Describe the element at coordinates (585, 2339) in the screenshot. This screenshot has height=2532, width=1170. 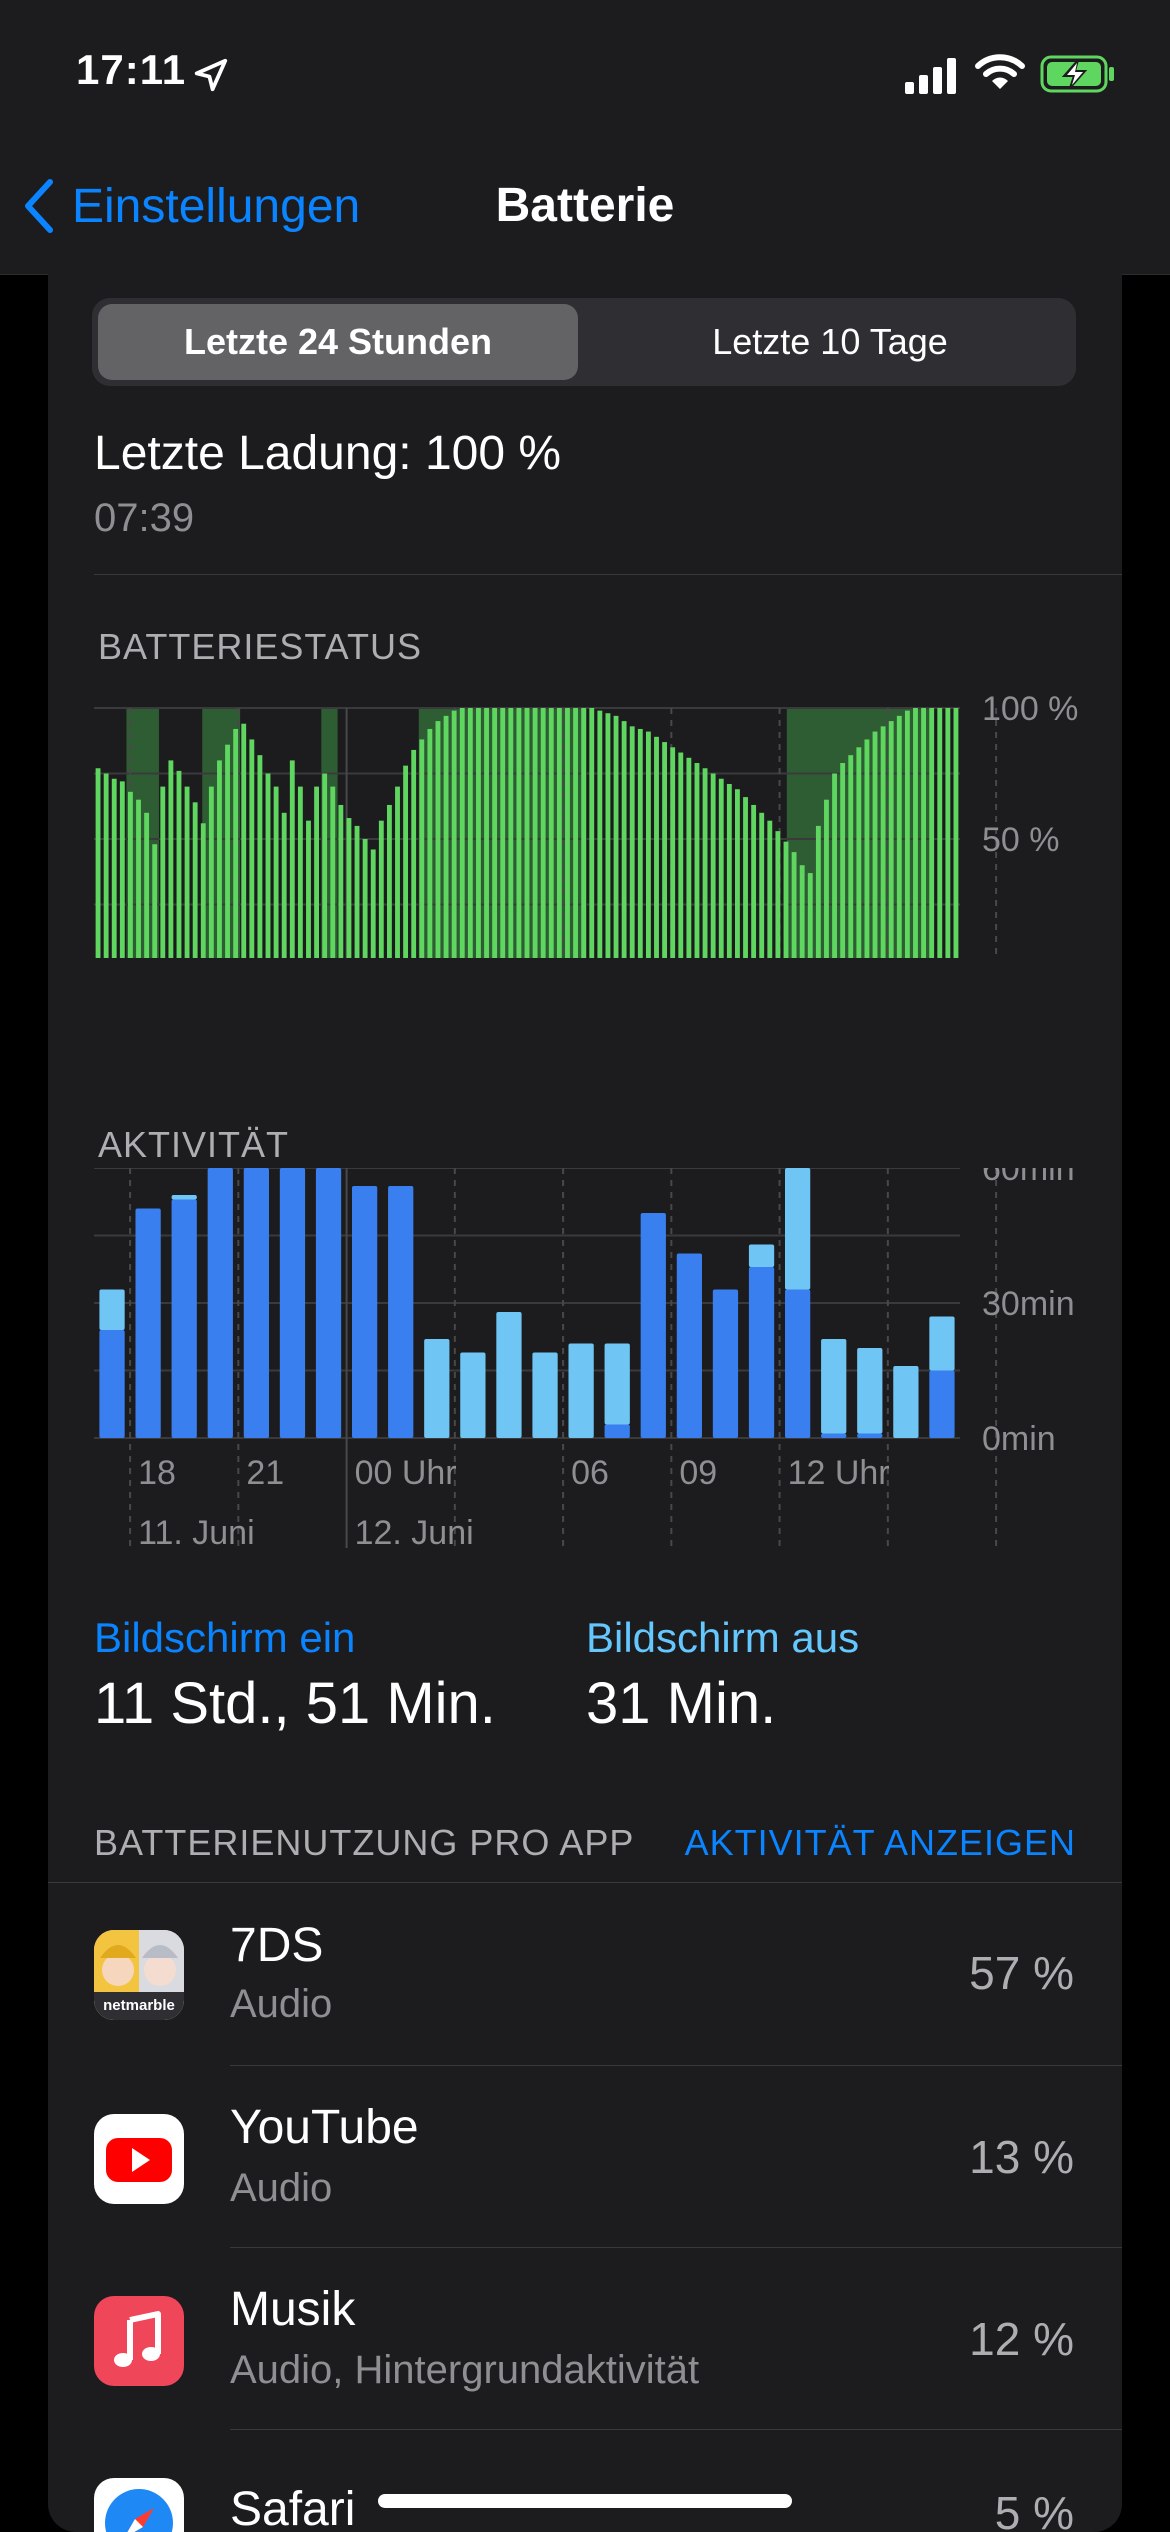
I see `app-row-musik: Musik Audio, Hintergrundaktivität 12 %` at that location.